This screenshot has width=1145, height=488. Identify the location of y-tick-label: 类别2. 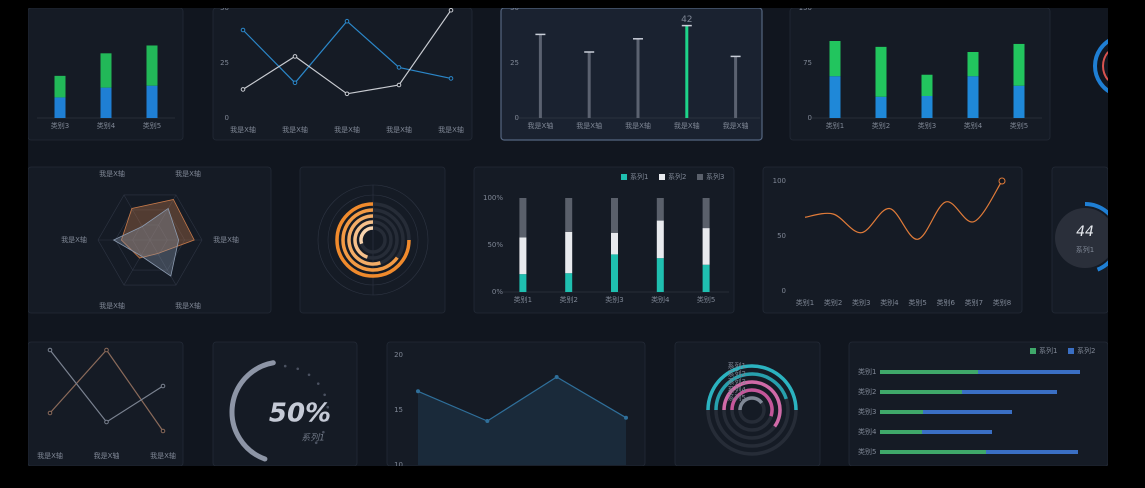
(867, 391).